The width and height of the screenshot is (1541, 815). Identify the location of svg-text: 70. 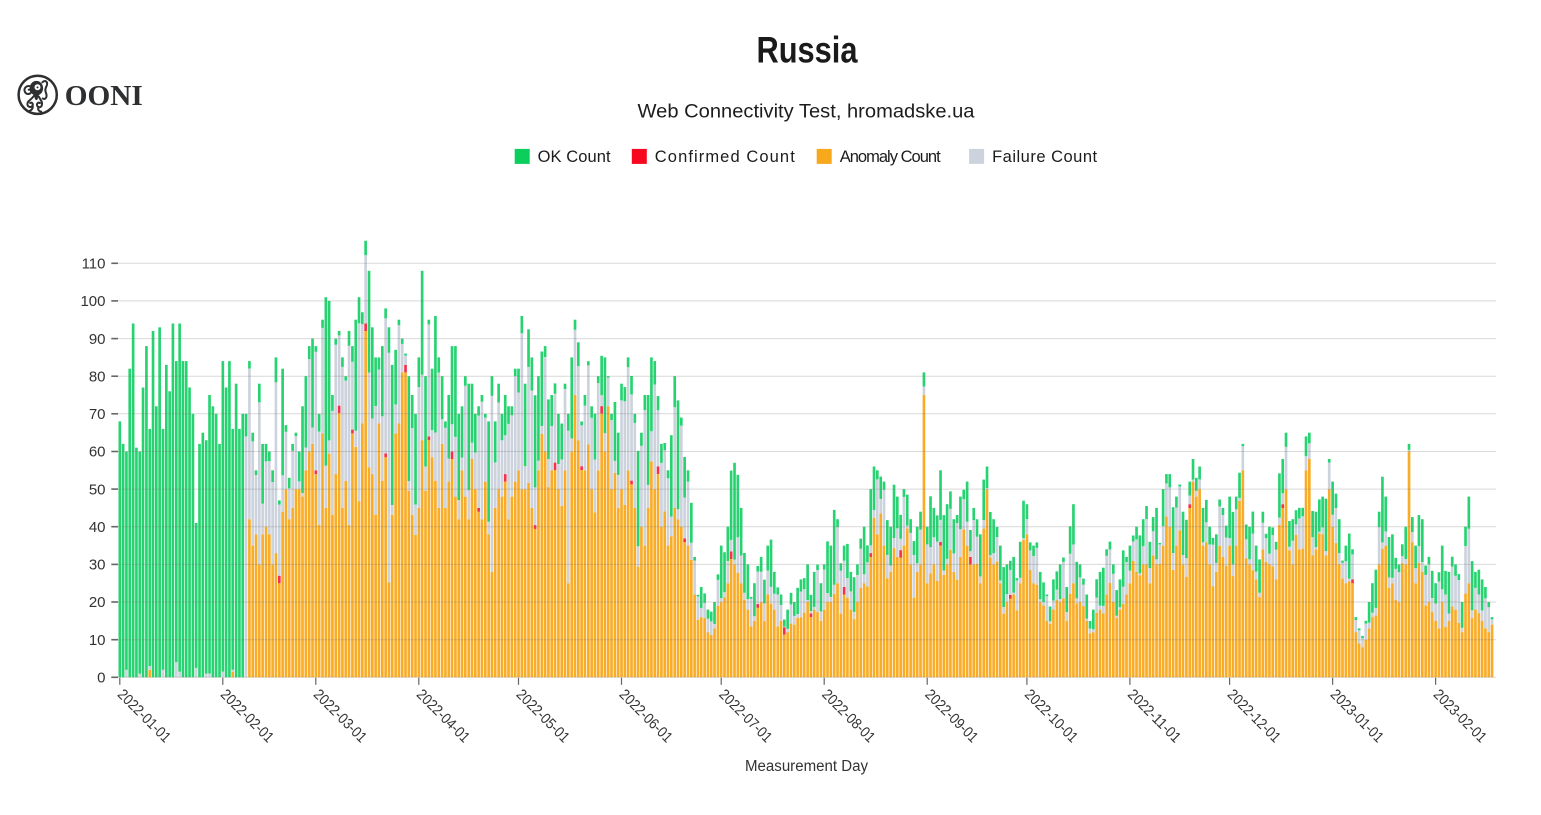
(97, 414).